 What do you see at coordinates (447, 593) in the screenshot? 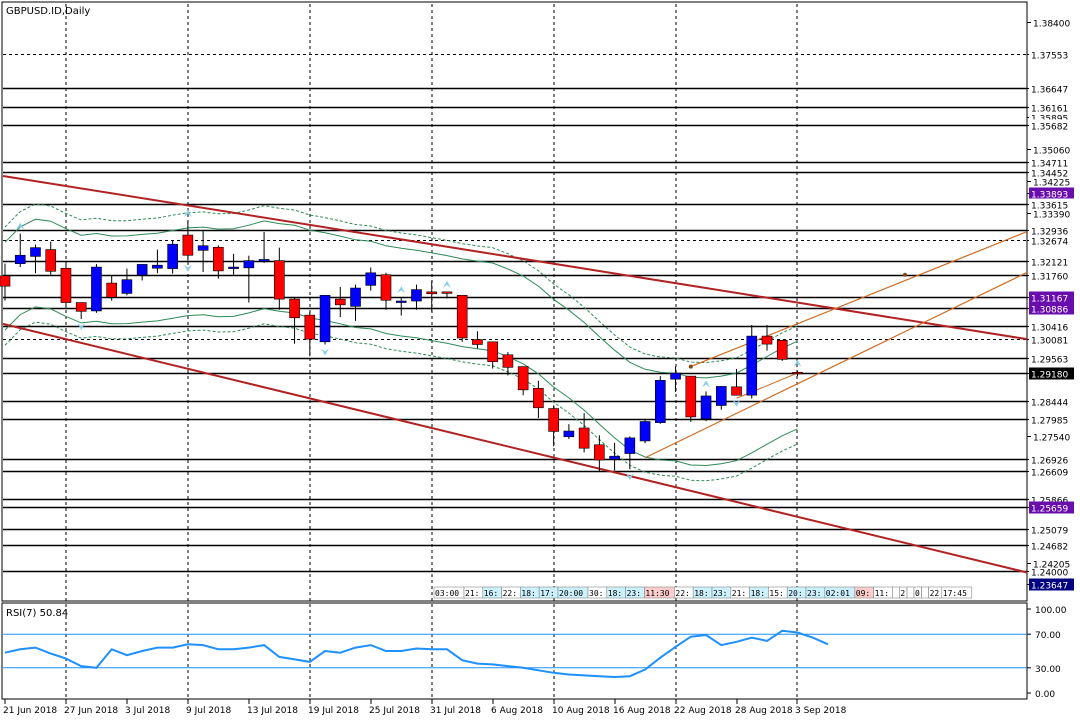
I see `session-label: 03:00` at bounding box center [447, 593].